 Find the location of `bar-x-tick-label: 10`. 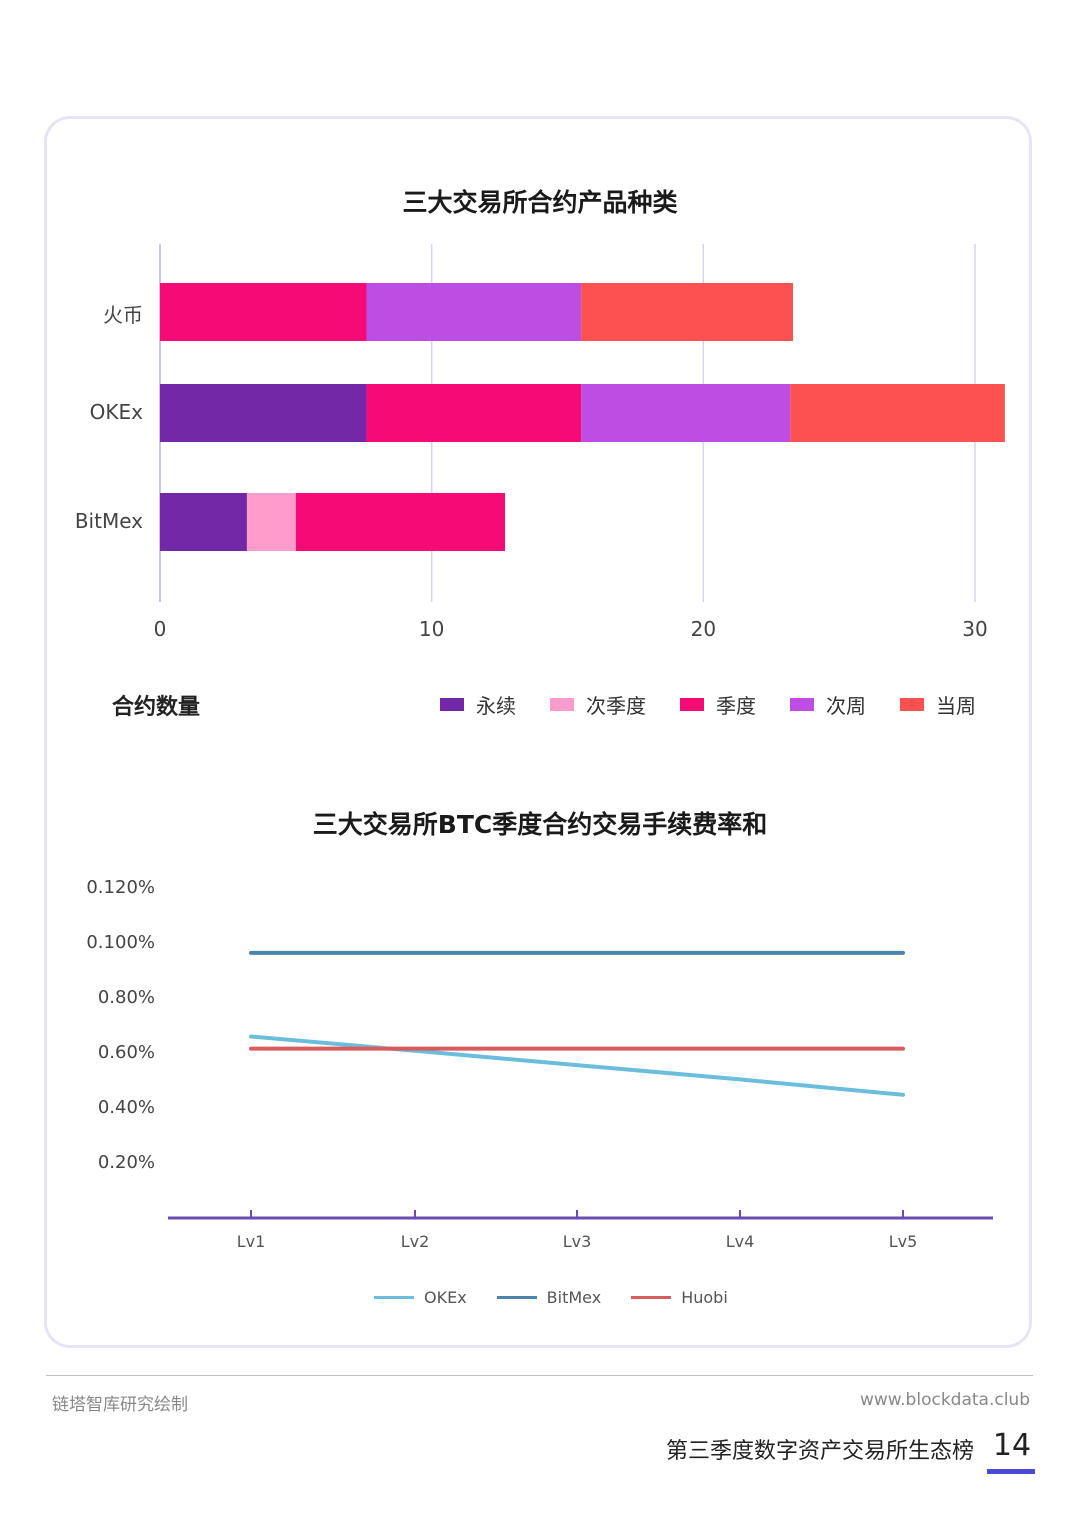

bar-x-tick-label: 10 is located at coordinates (431, 629).